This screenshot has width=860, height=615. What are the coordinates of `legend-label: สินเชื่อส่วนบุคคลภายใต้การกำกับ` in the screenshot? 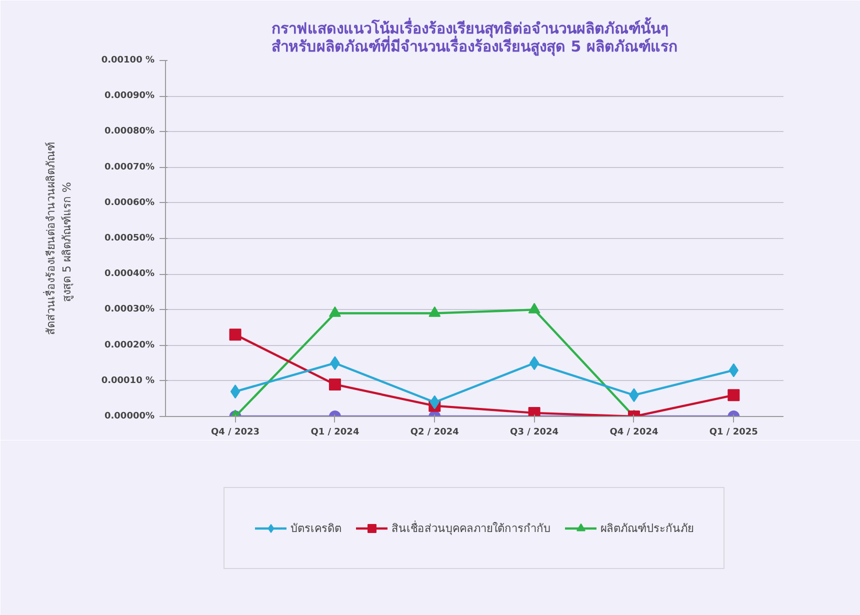 It's located at (471, 528).